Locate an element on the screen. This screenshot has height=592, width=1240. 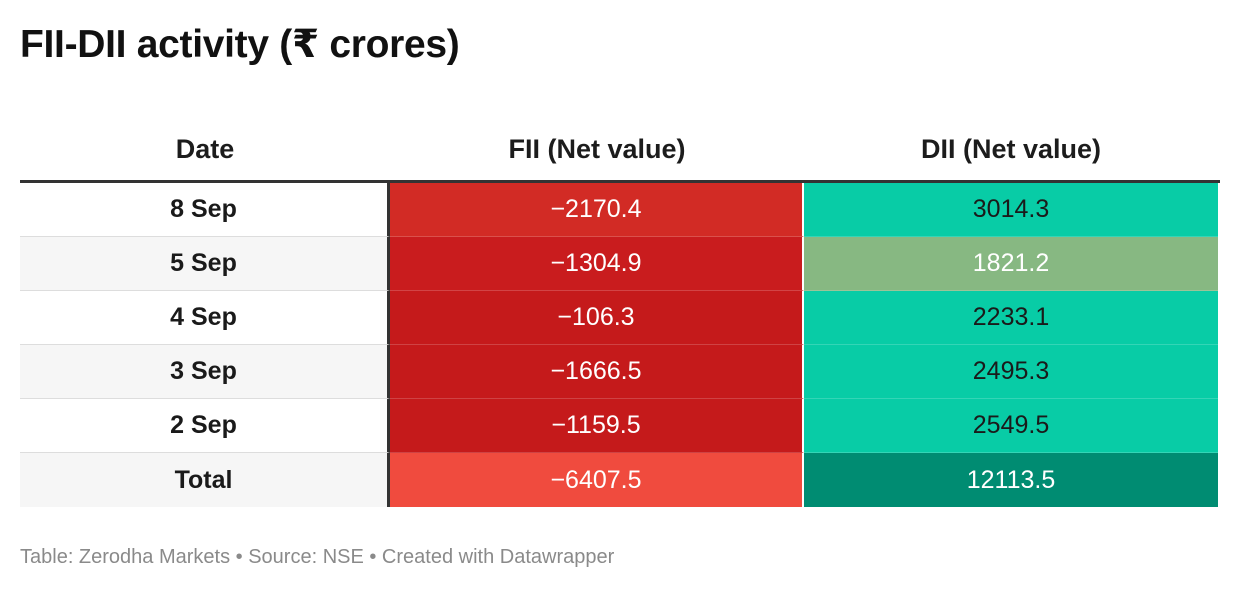
date-cell: 4 Sep is located at coordinates (205, 318).